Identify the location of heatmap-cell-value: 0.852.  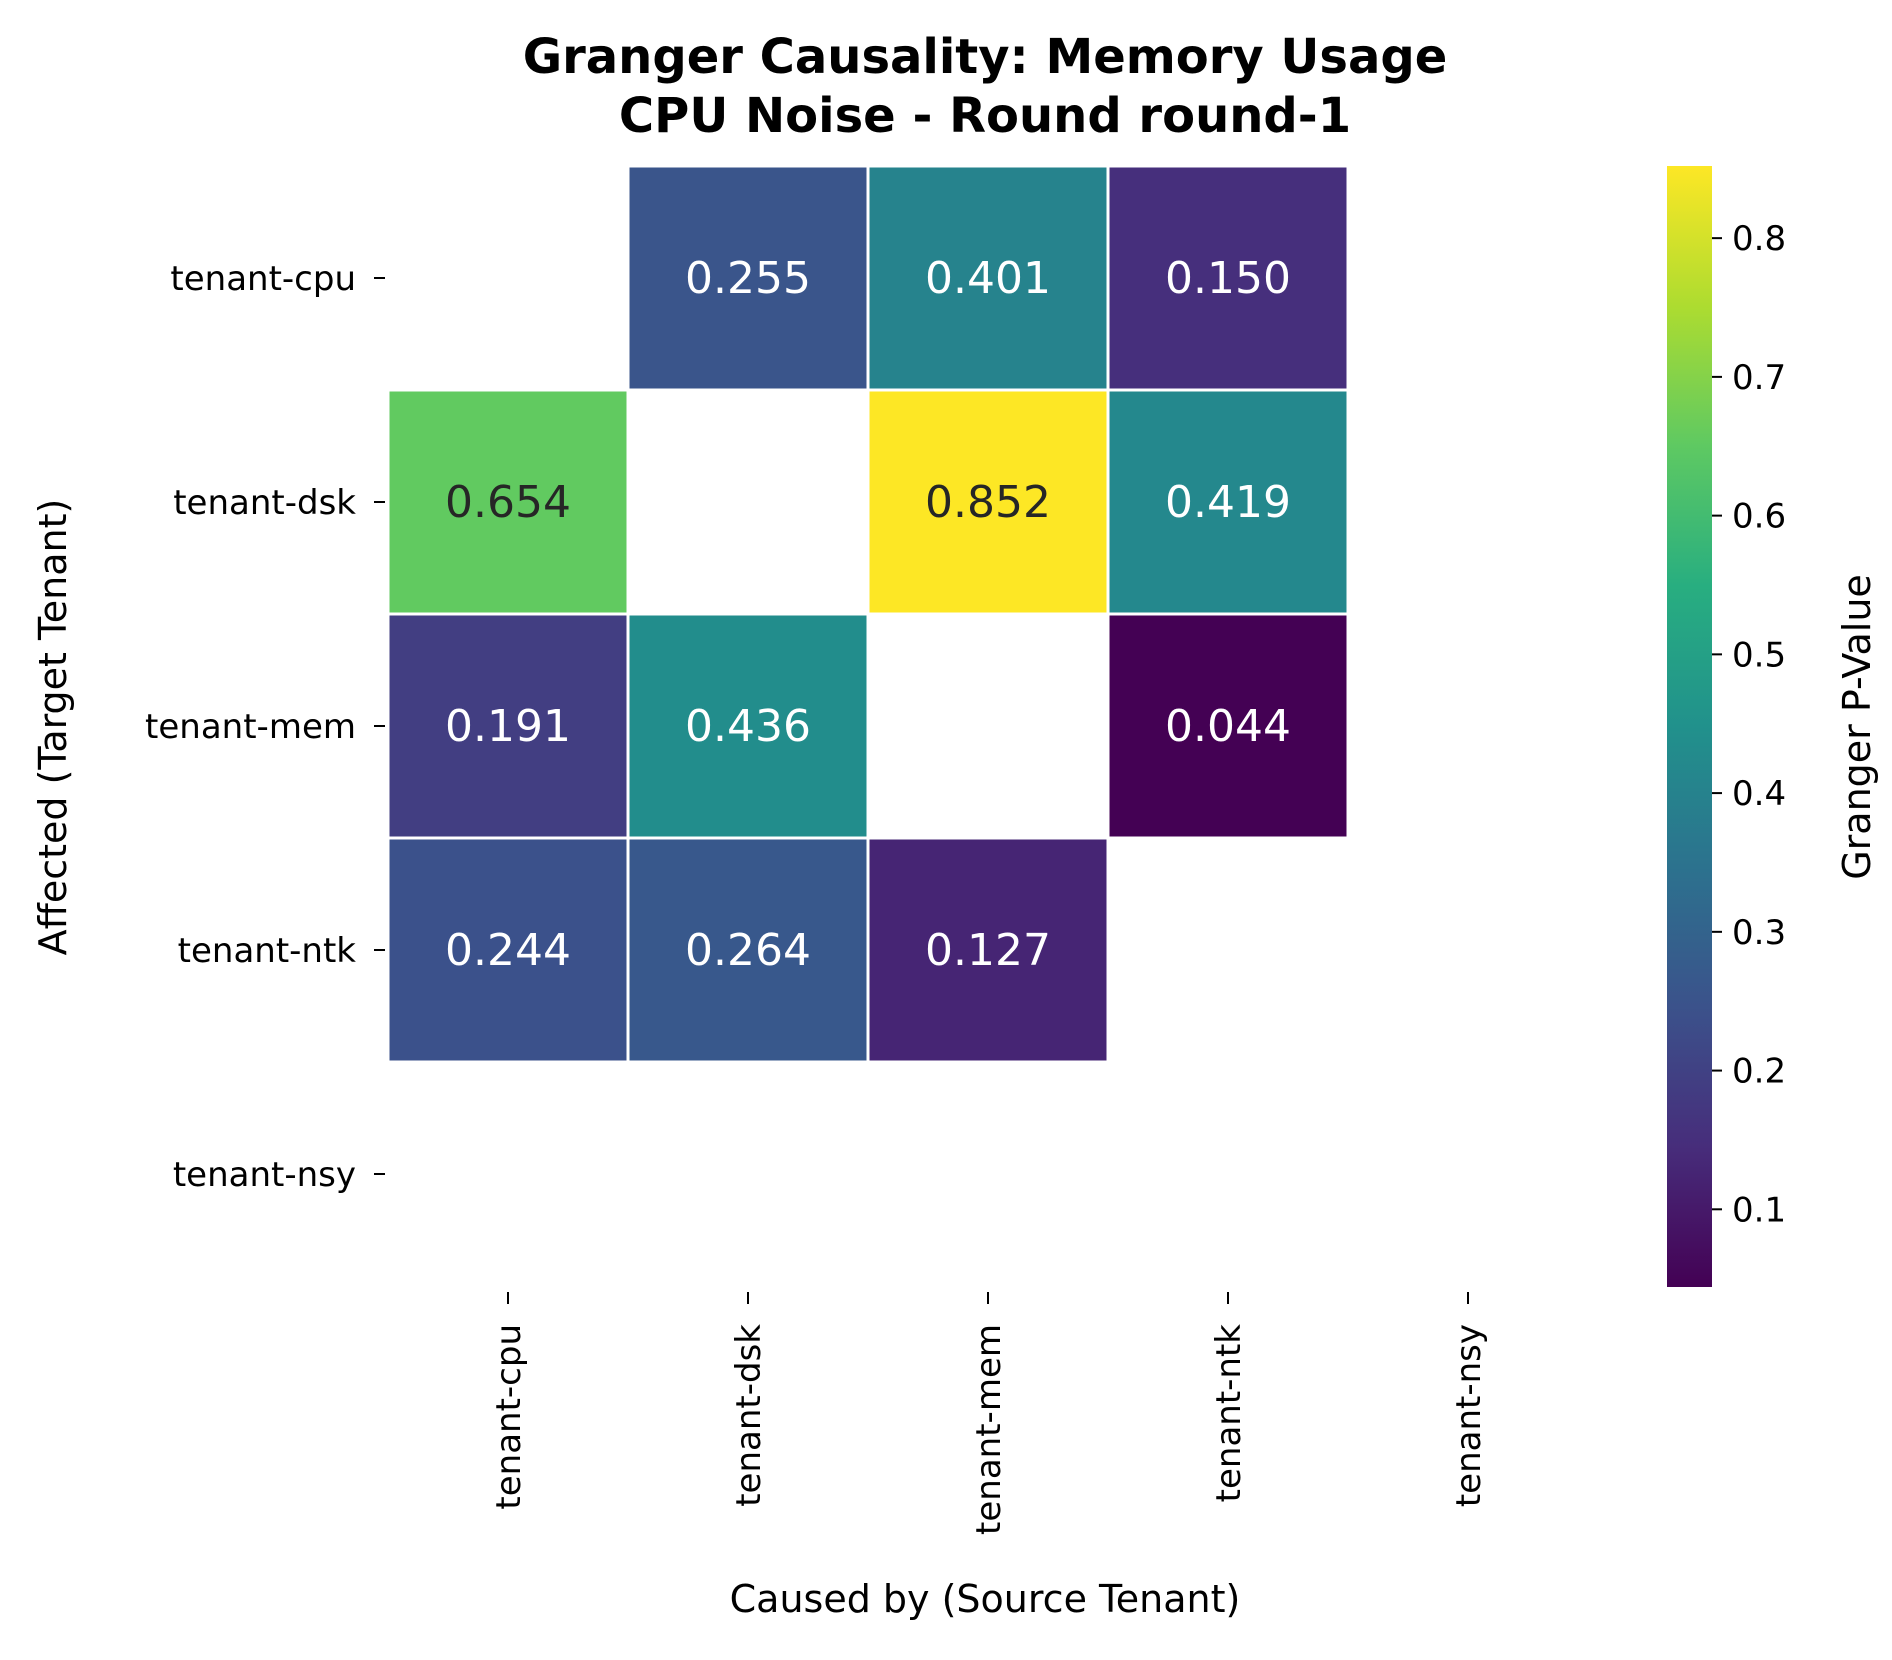
(988, 502).